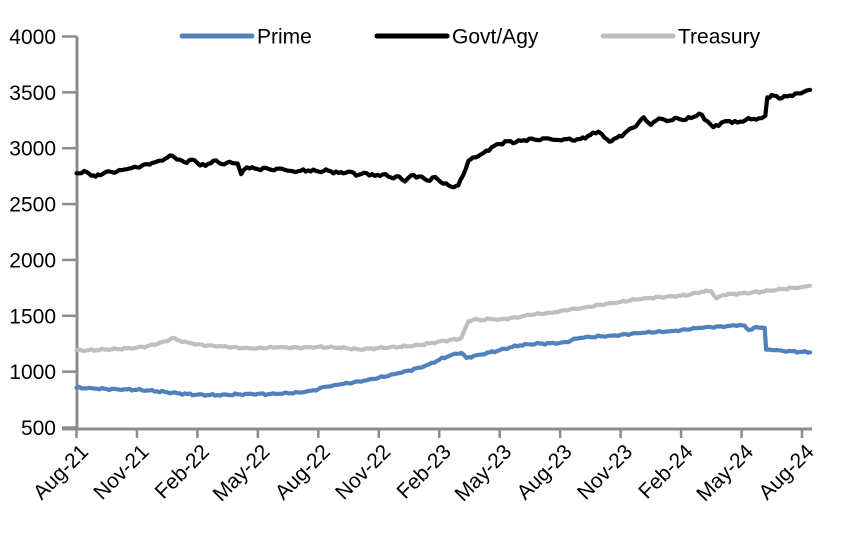 The image size is (852, 538). What do you see at coordinates (545, 472) in the screenshot?
I see `x-tick-label: Aug-23` at bounding box center [545, 472].